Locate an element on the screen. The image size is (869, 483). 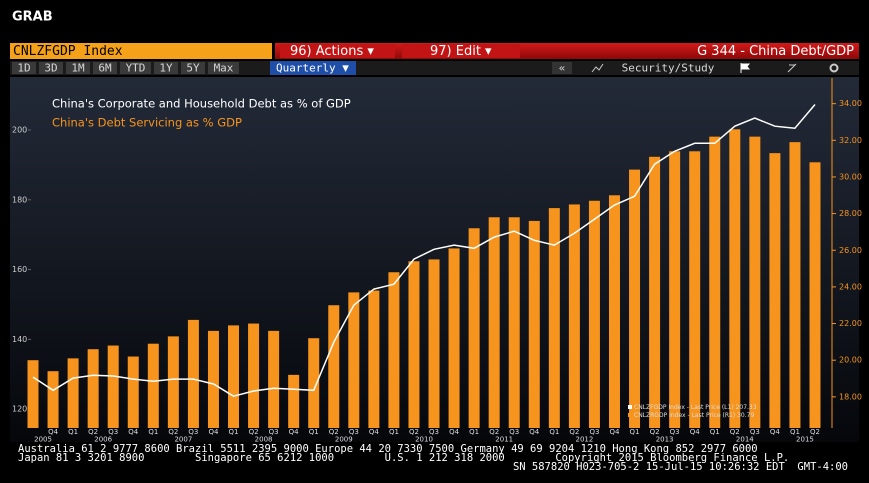
security-box is located at coordinates (141, 51).